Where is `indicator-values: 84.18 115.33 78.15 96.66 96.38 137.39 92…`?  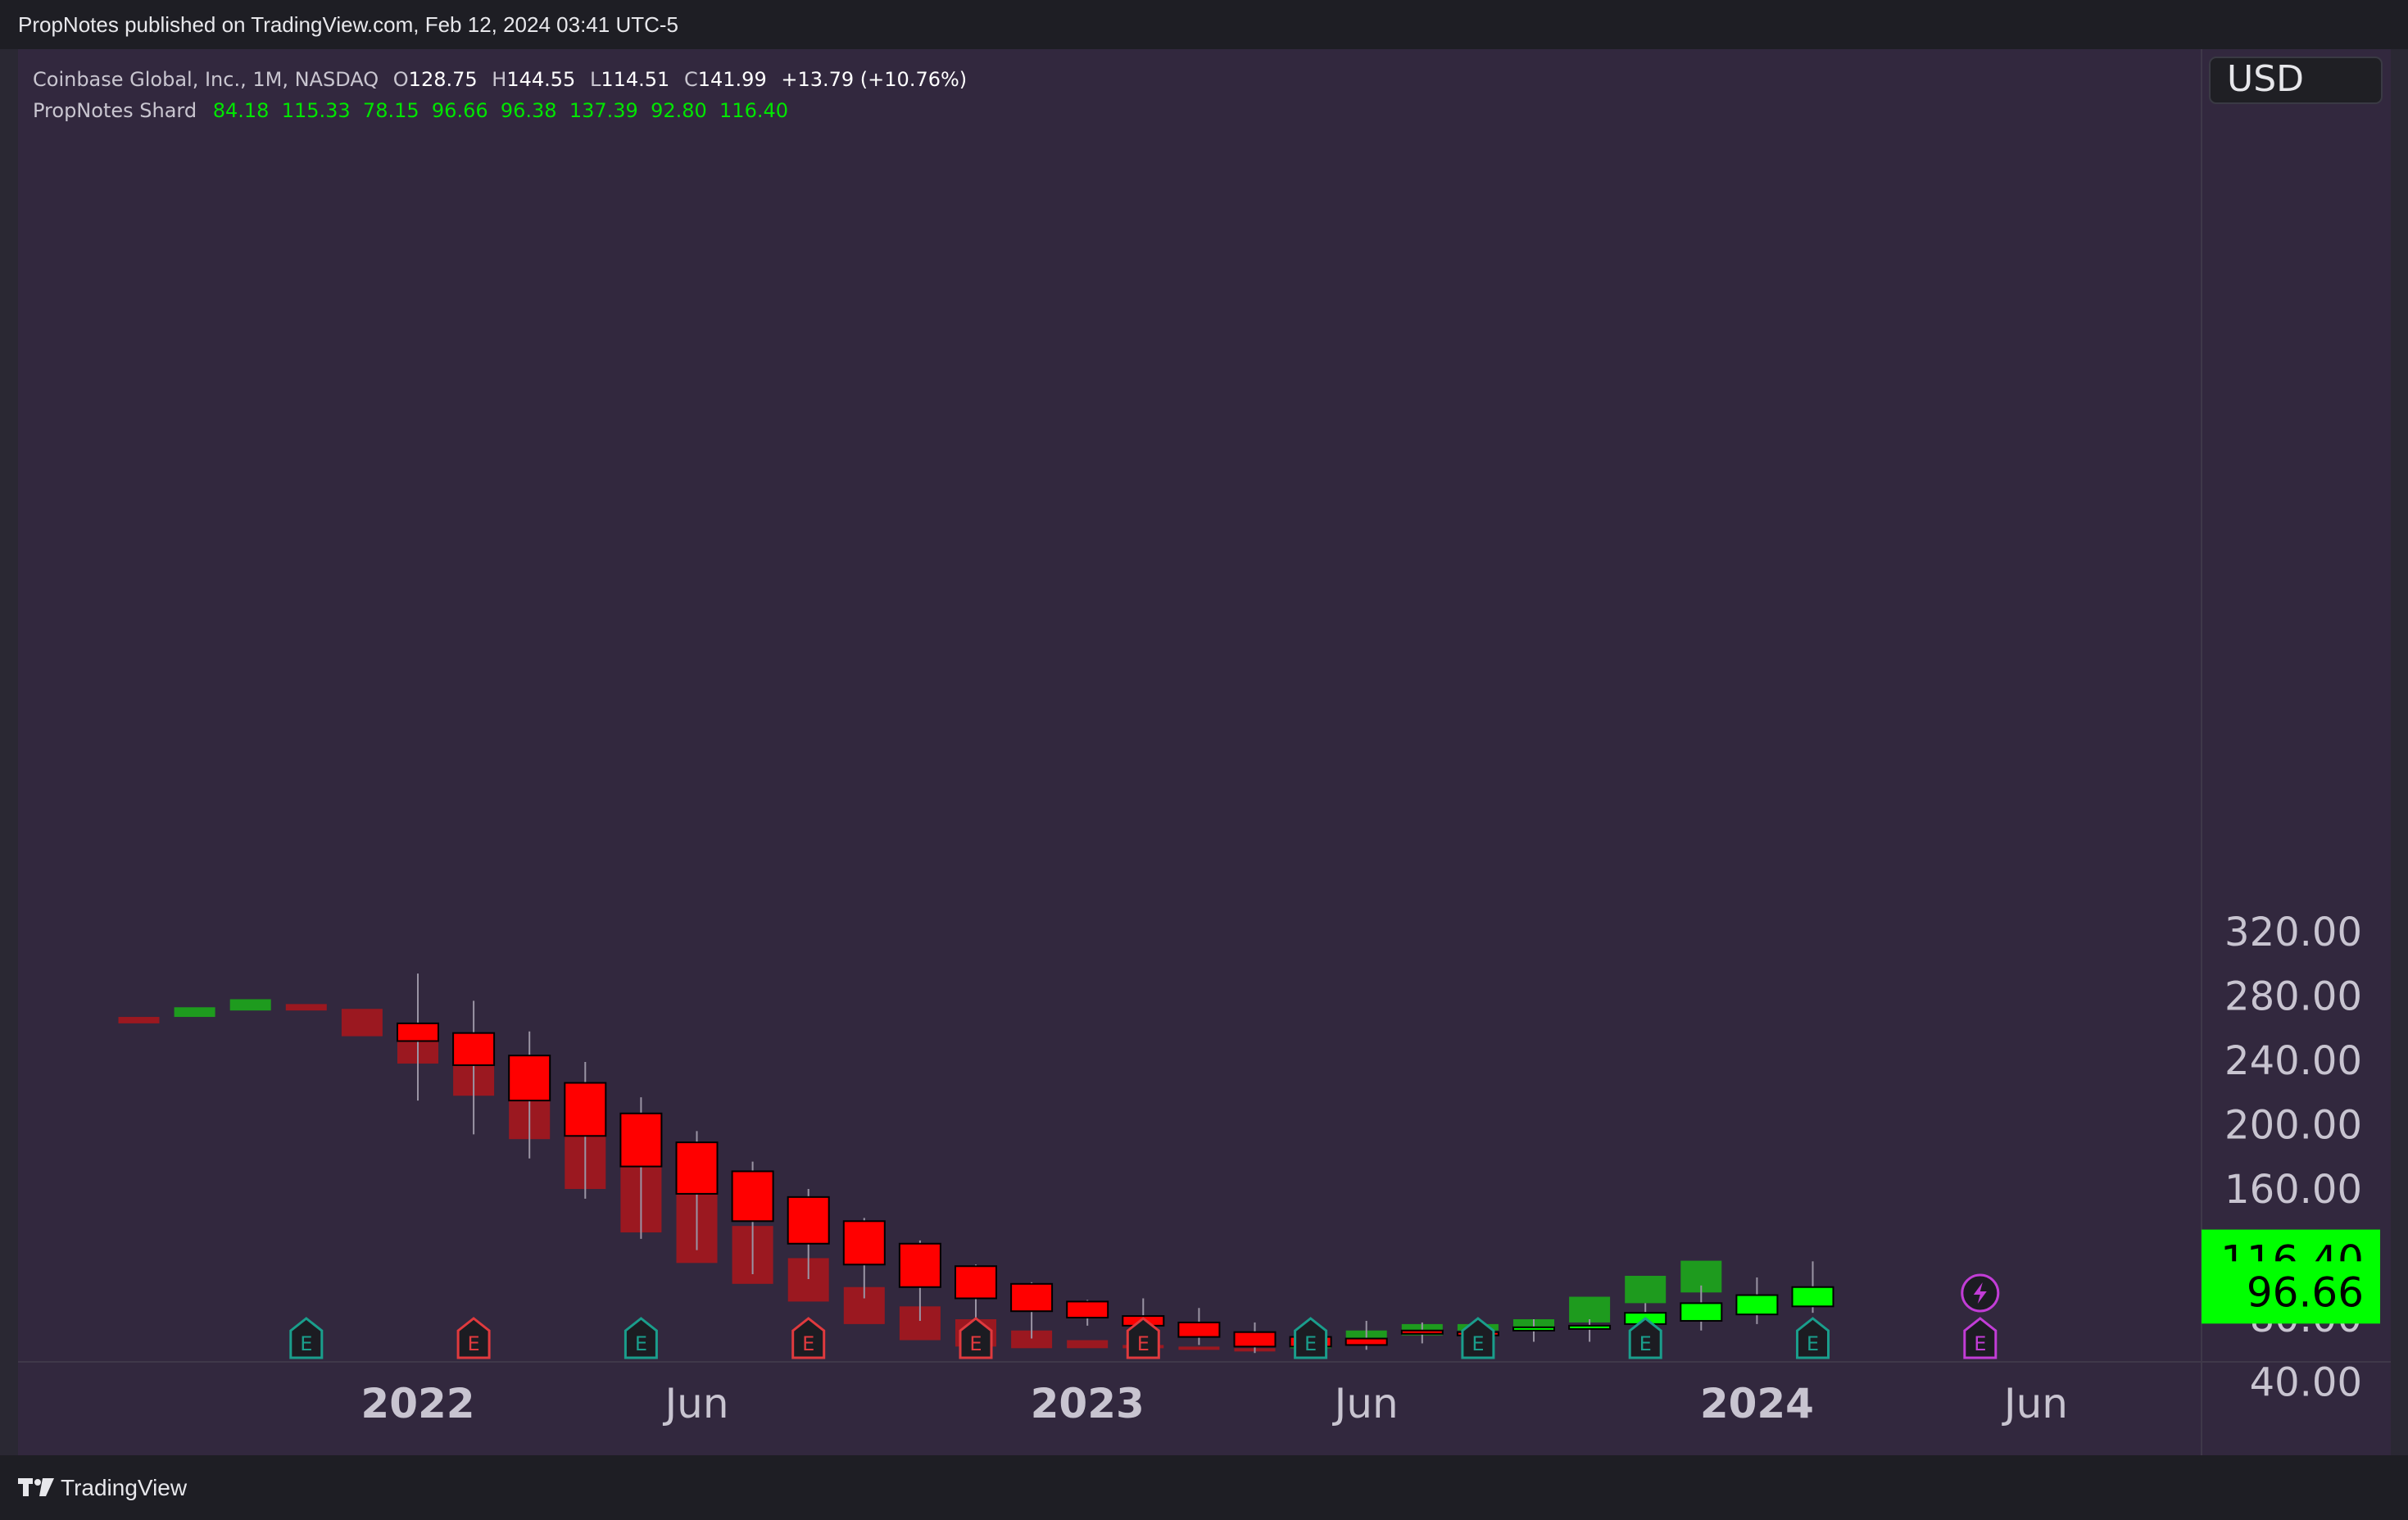 indicator-values: 84.18 115.33 78.15 96.66 96.38 137.39 92… is located at coordinates (501, 110).